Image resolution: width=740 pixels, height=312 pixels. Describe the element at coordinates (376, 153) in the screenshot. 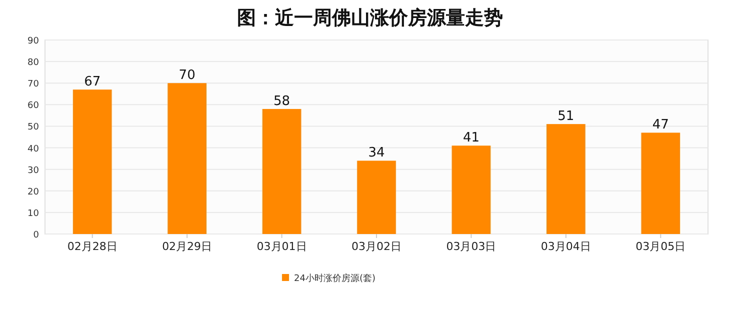

I see `data-label: 34` at that location.